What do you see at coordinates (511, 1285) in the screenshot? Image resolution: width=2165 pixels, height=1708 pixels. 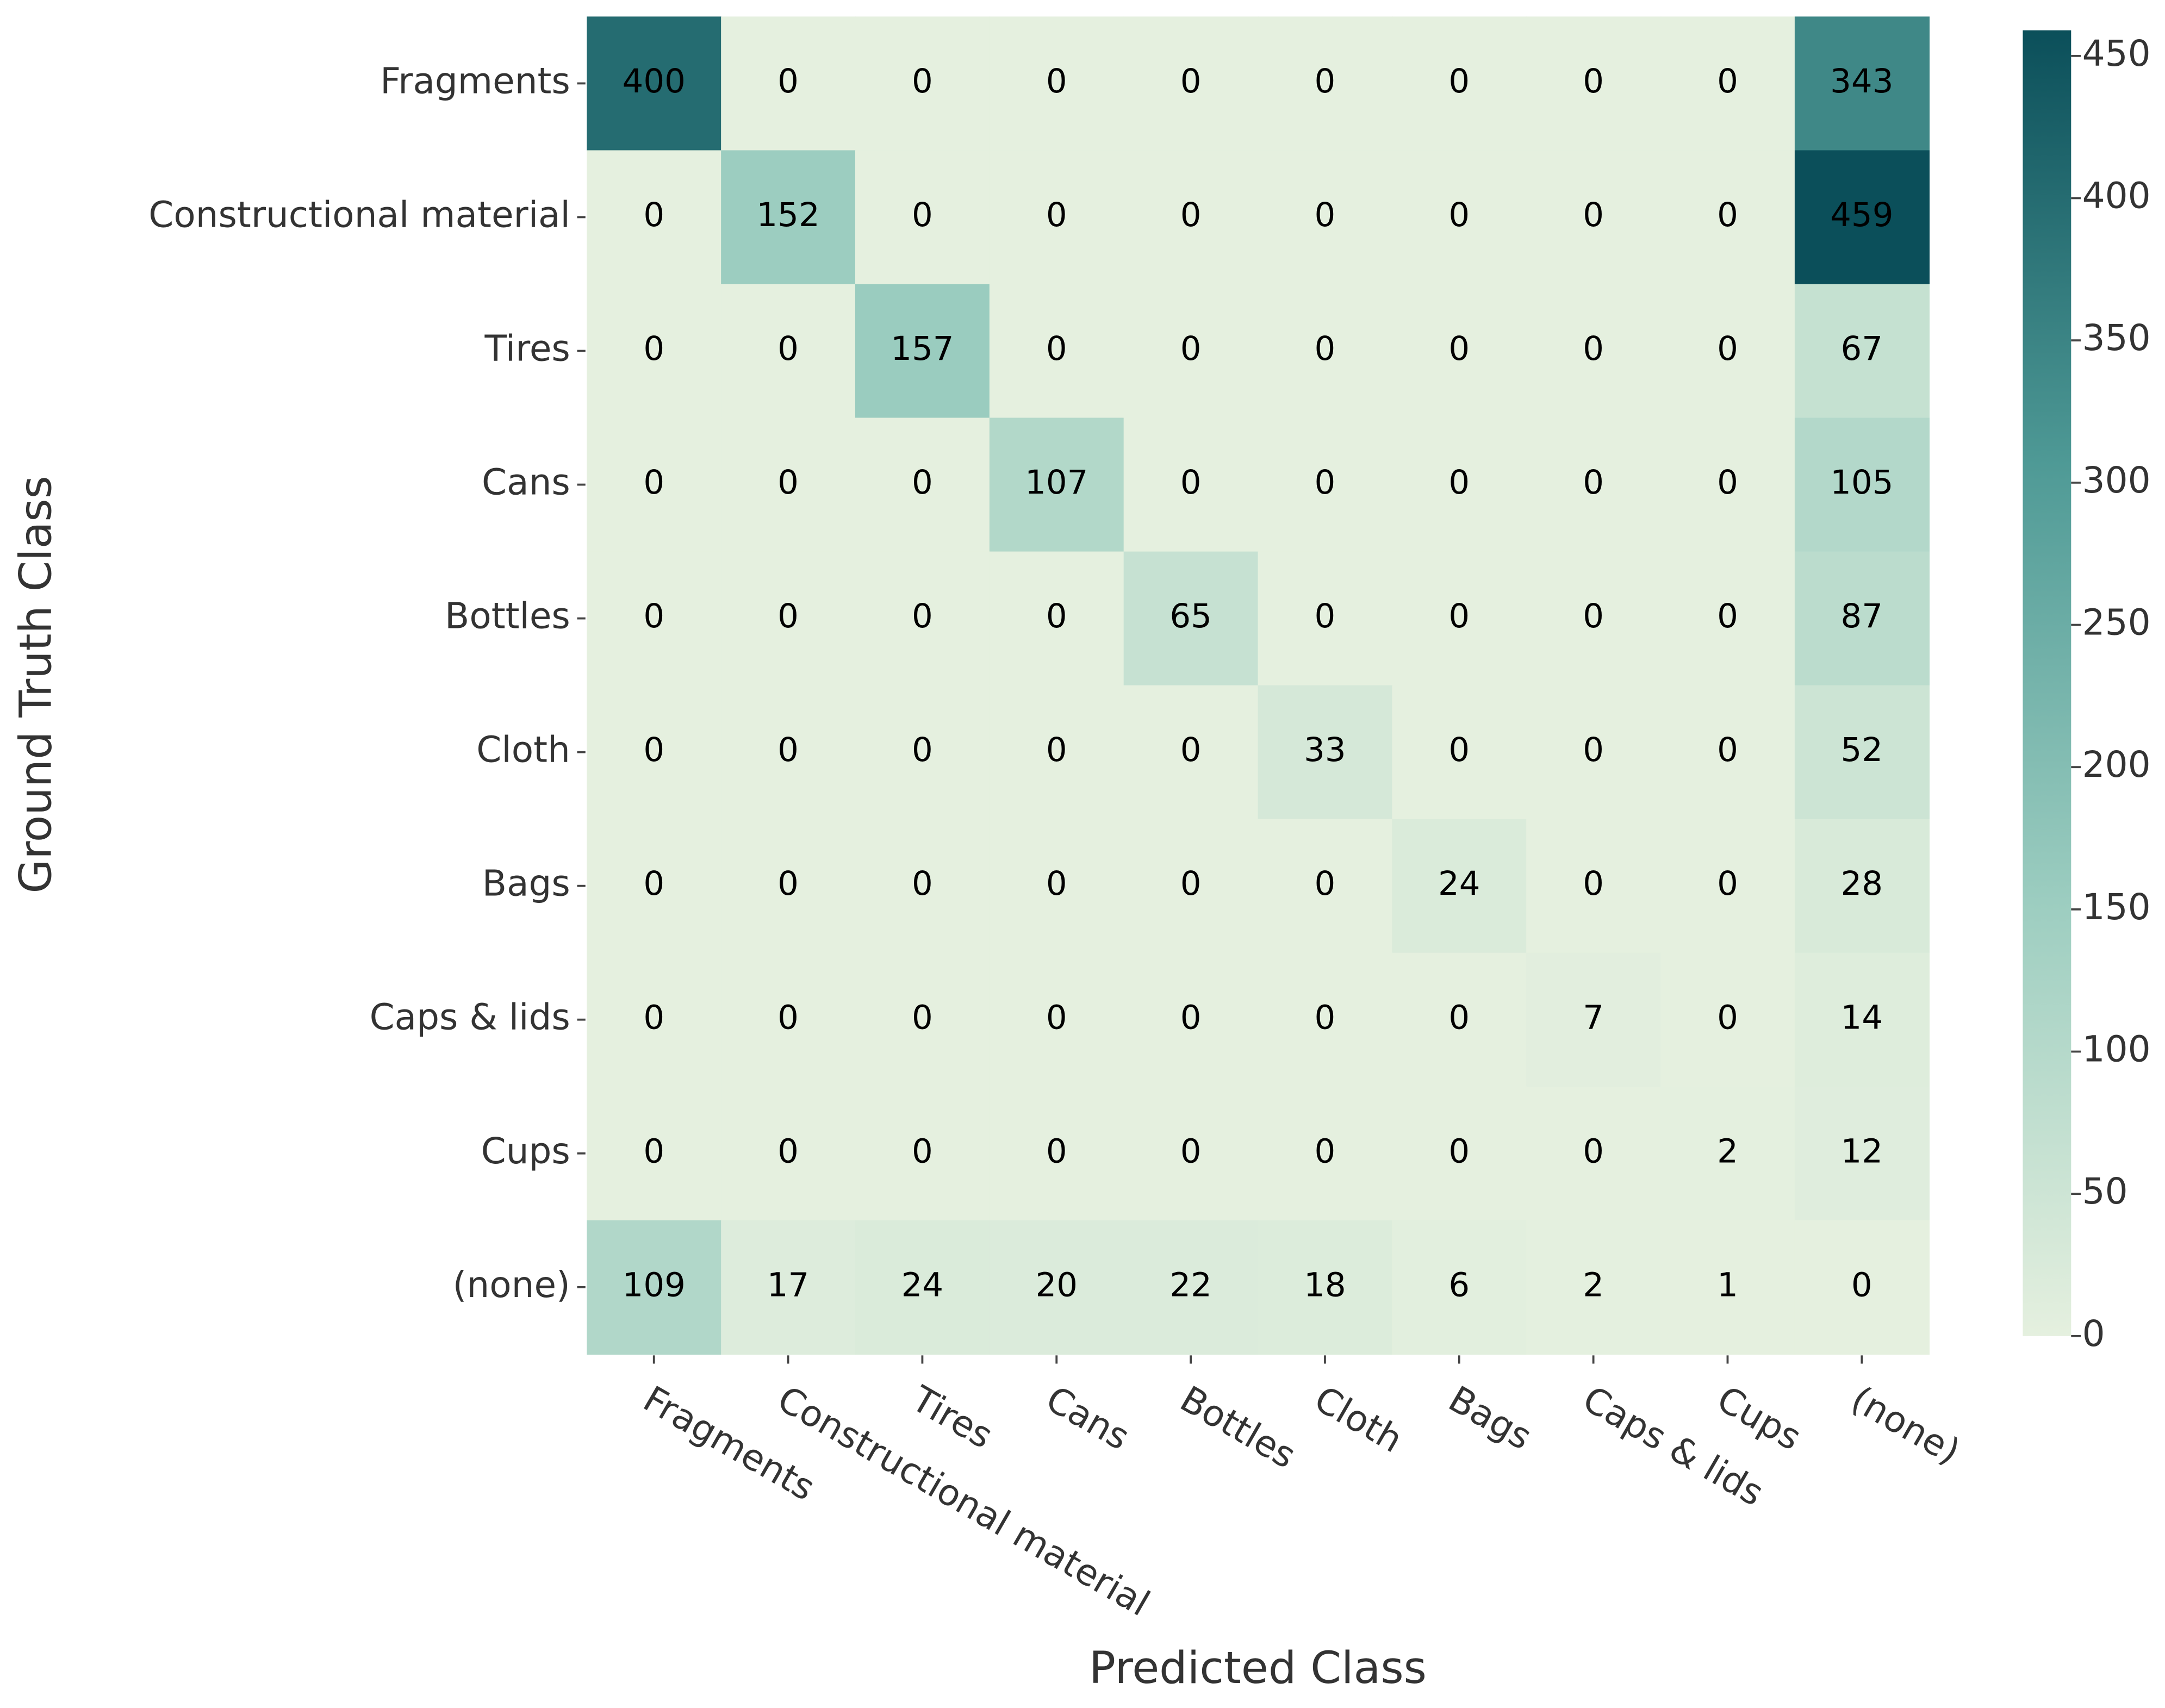 I see `y-tick-label: (none)` at bounding box center [511, 1285].